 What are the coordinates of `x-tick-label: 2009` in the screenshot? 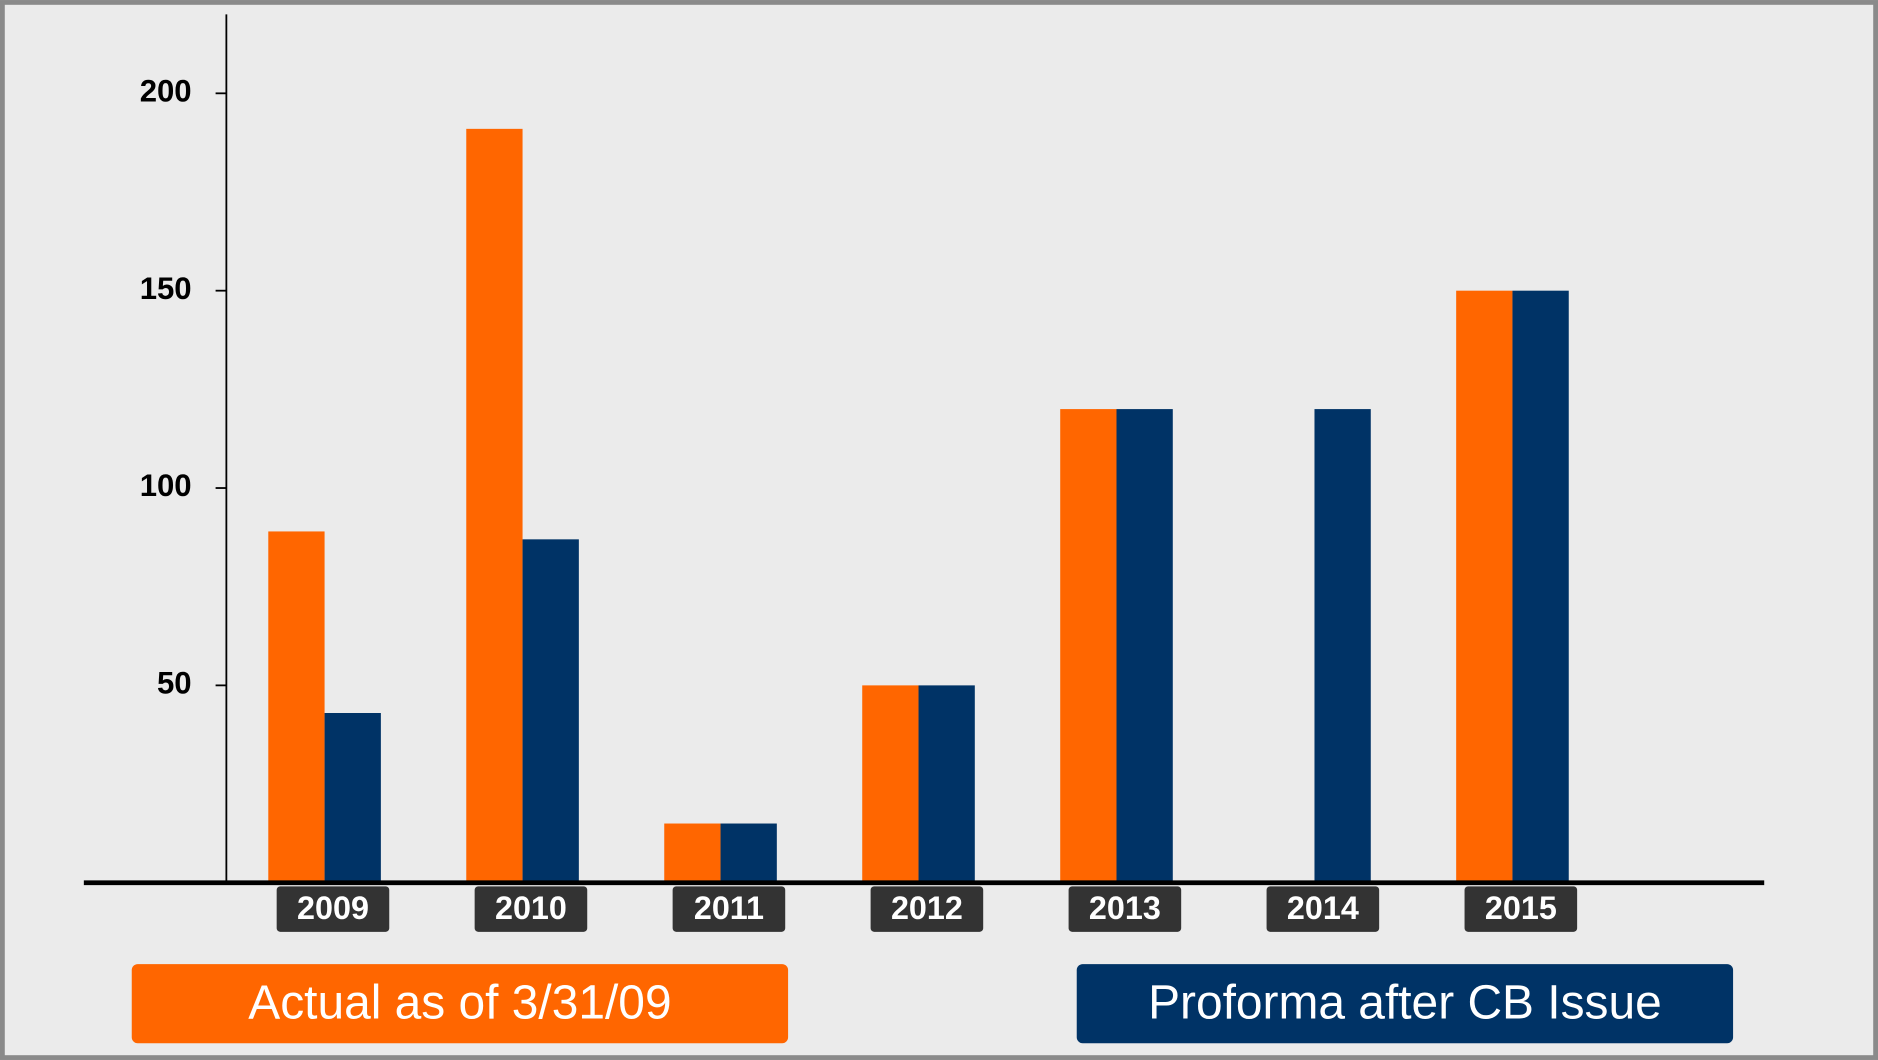 It's located at (333, 908).